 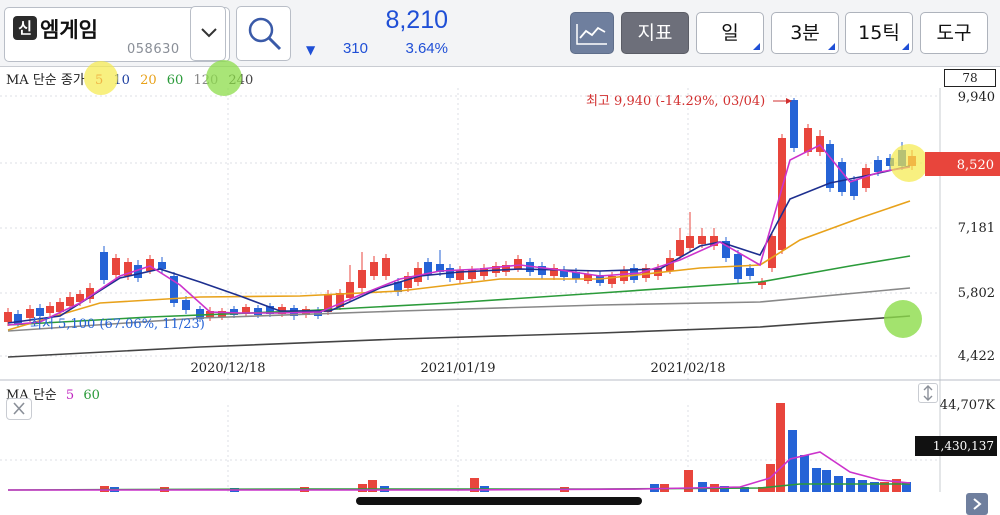 What do you see at coordinates (91, 395) in the screenshot?
I see `volume-ma-period-60: 60` at bounding box center [91, 395].